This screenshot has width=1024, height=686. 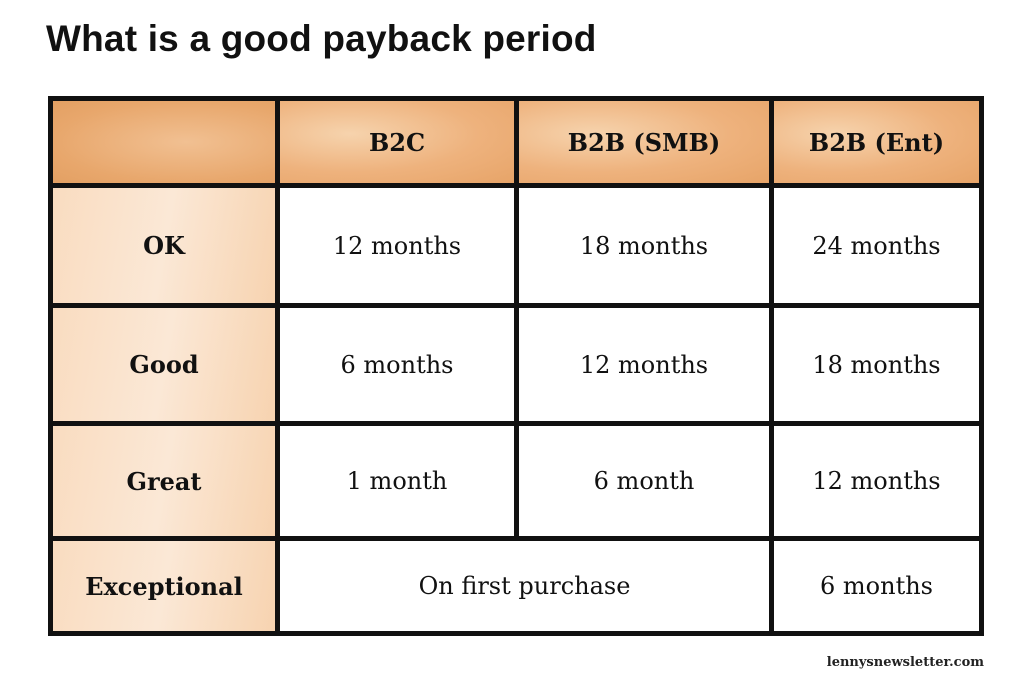 I want to click on table-cell-merged: On first purchase, so click(x=524, y=586).